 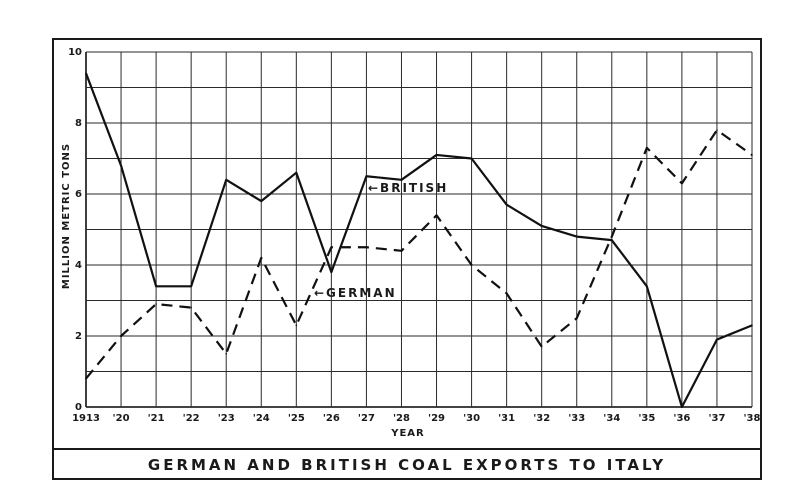 I want to click on x-tick-label: '37, so click(x=716, y=418).